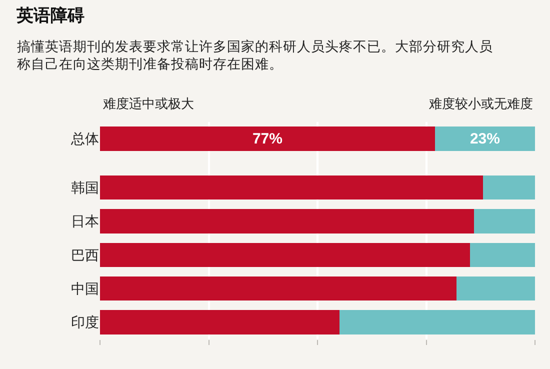  Describe the element at coordinates (255, 55) in the screenshot. I see `chart-subtitle: 搞懂英语期刊的发表要求常让许多国家的科研人员头疼不已。大部分研究人员称自己在向这类期刊准备投稿时存在困难。` at that location.